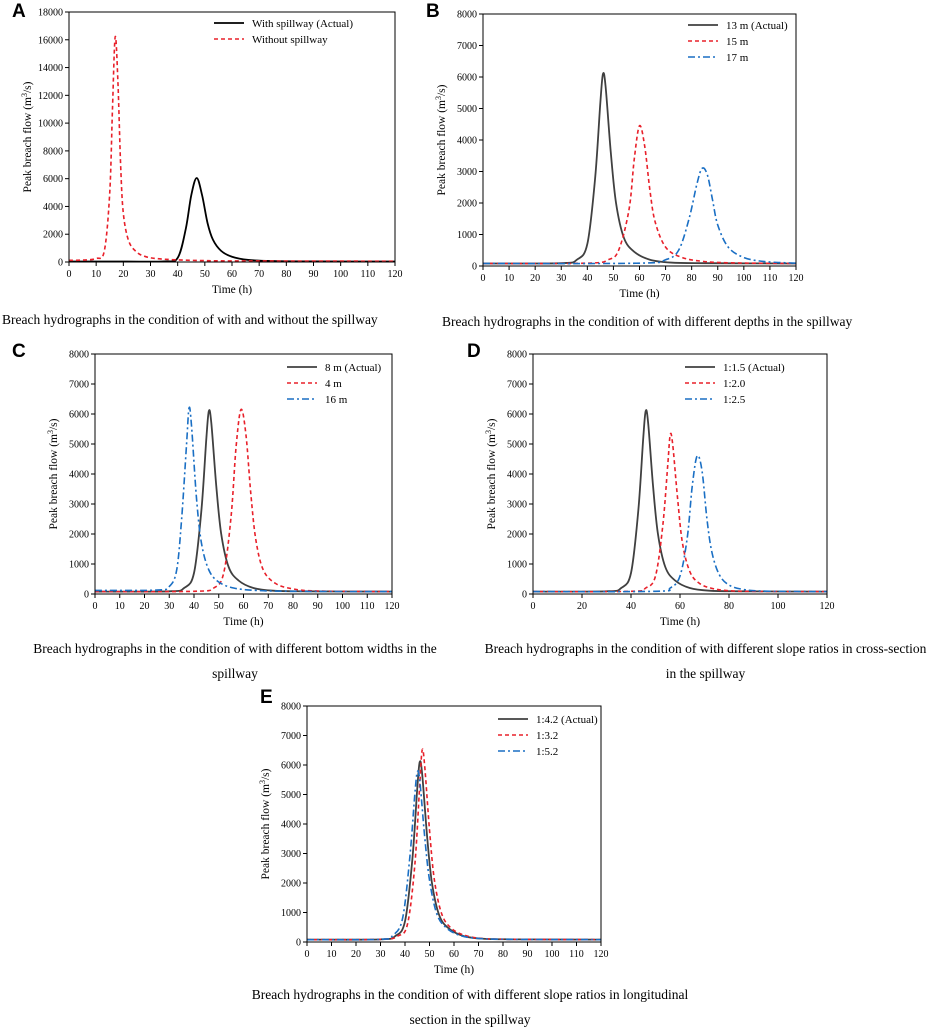 The height and width of the screenshot is (1032, 941). What do you see at coordinates (336, 400) in the screenshot?
I see `legend-label: 16 m` at bounding box center [336, 400].